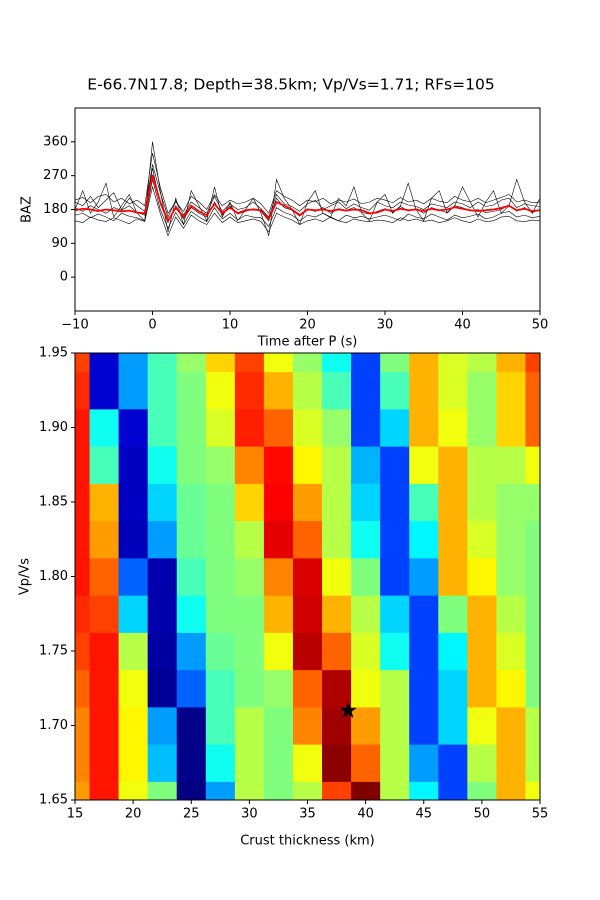 Image resolution: width=600 pixels, height=900 pixels. Describe the element at coordinates (307, 841) in the screenshot. I see `x-axis-label: Crust thickness (km)` at that location.